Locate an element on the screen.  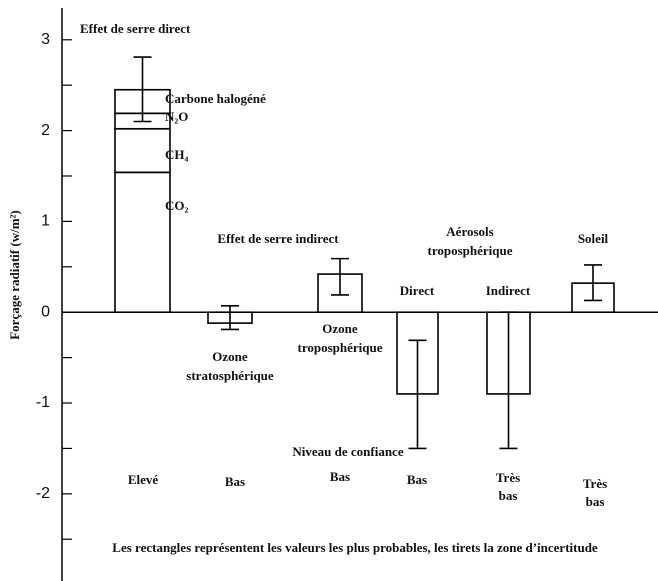
y-tick-label: 2 is located at coordinates (45, 130).